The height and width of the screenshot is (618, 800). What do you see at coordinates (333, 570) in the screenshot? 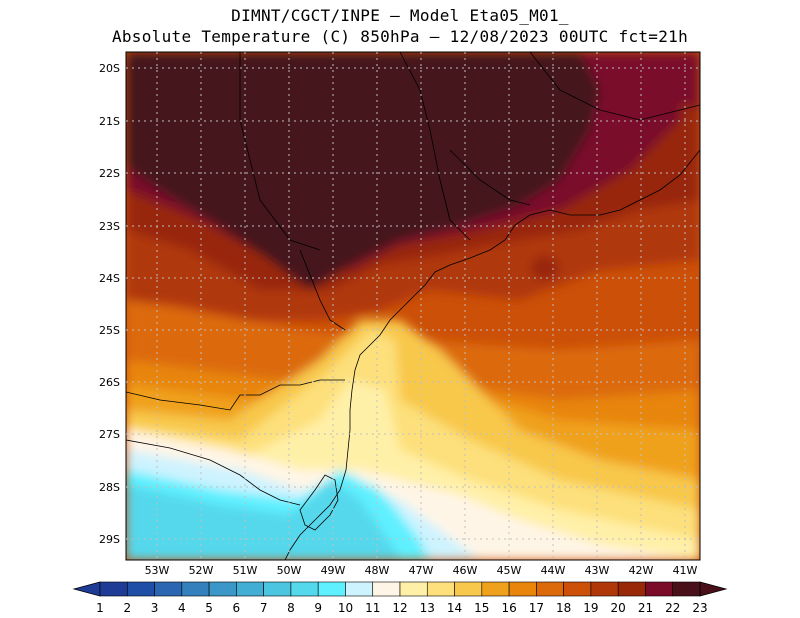
I see `lon-label: 49W` at bounding box center [333, 570].